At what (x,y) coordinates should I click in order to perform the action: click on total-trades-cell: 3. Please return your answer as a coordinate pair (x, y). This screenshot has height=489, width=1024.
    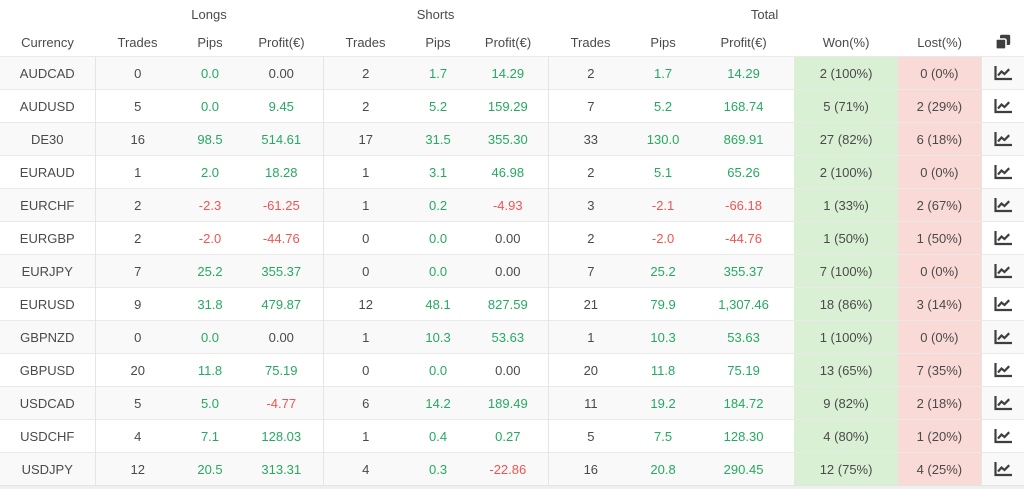
    Looking at the image, I should click on (590, 205).